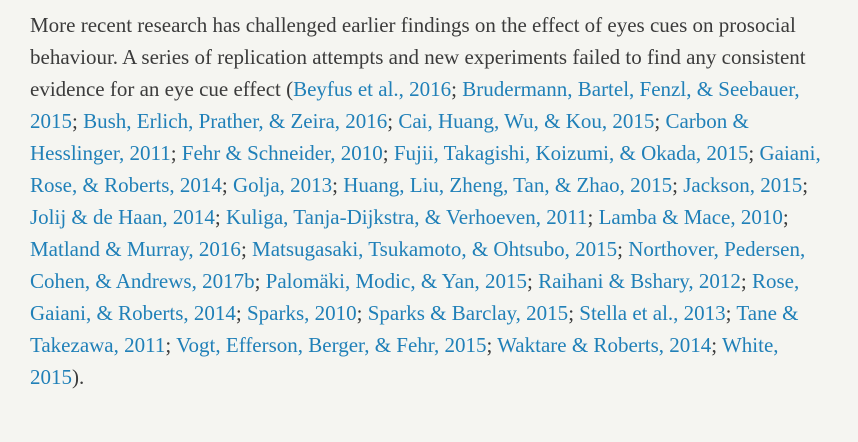 The width and height of the screenshot is (858, 442). Describe the element at coordinates (435, 249) in the screenshot. I see `citation-link: Matsugasaki, Tsukamoto, & Ohtsubo, 2015` at that location.